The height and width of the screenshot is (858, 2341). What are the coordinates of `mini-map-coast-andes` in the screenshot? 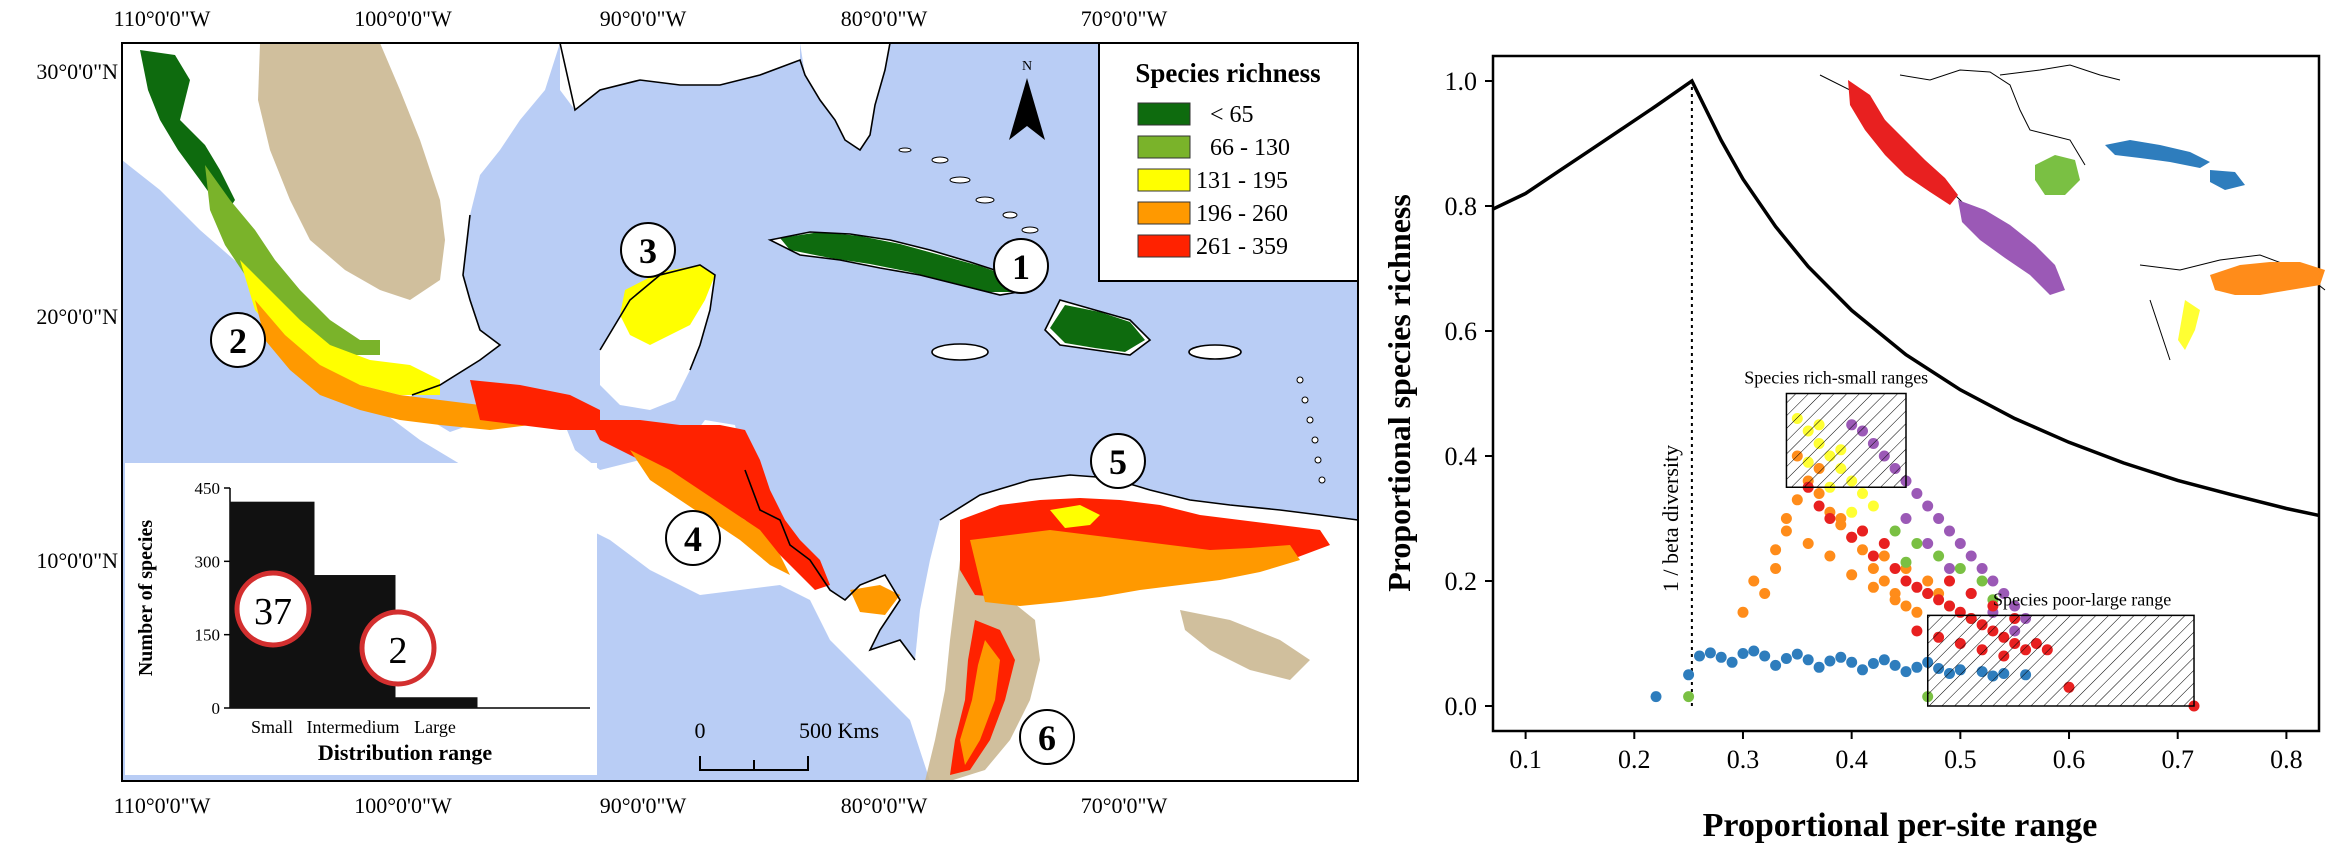 It's located at (2160, 330).